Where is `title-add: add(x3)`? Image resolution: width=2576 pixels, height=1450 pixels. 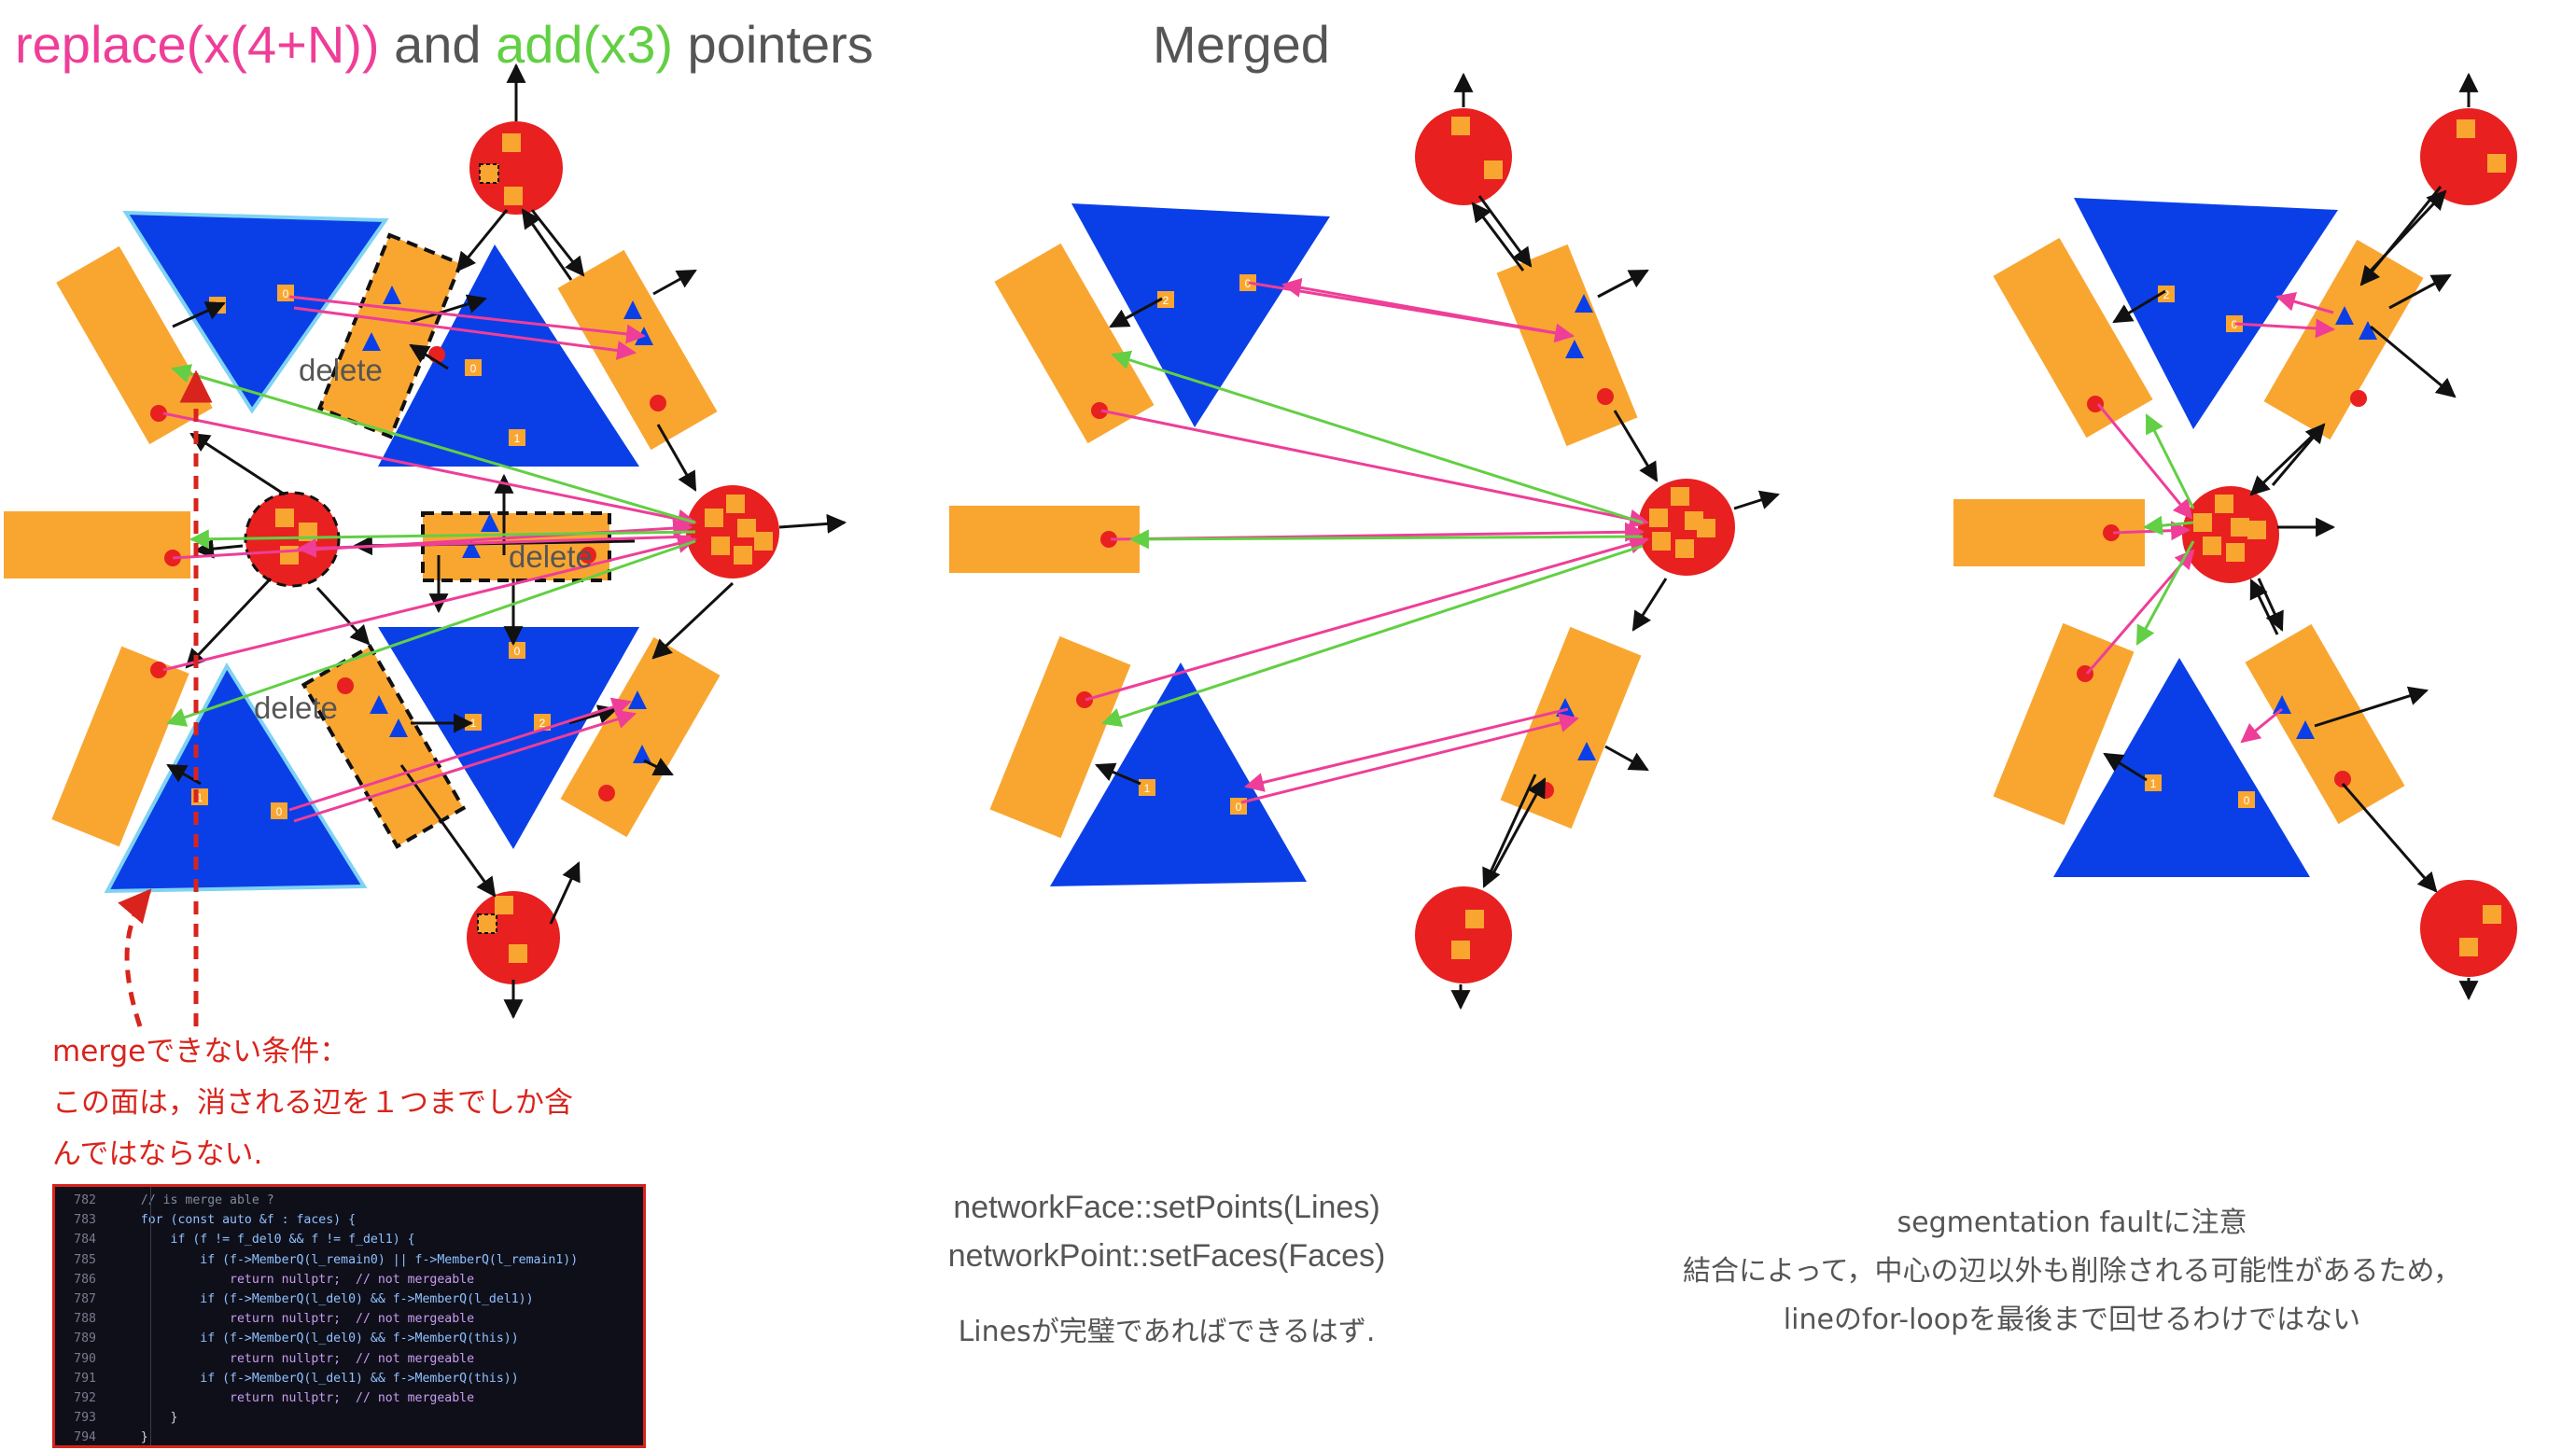 title-add: add(x3) is located at coordinates (584, 44).